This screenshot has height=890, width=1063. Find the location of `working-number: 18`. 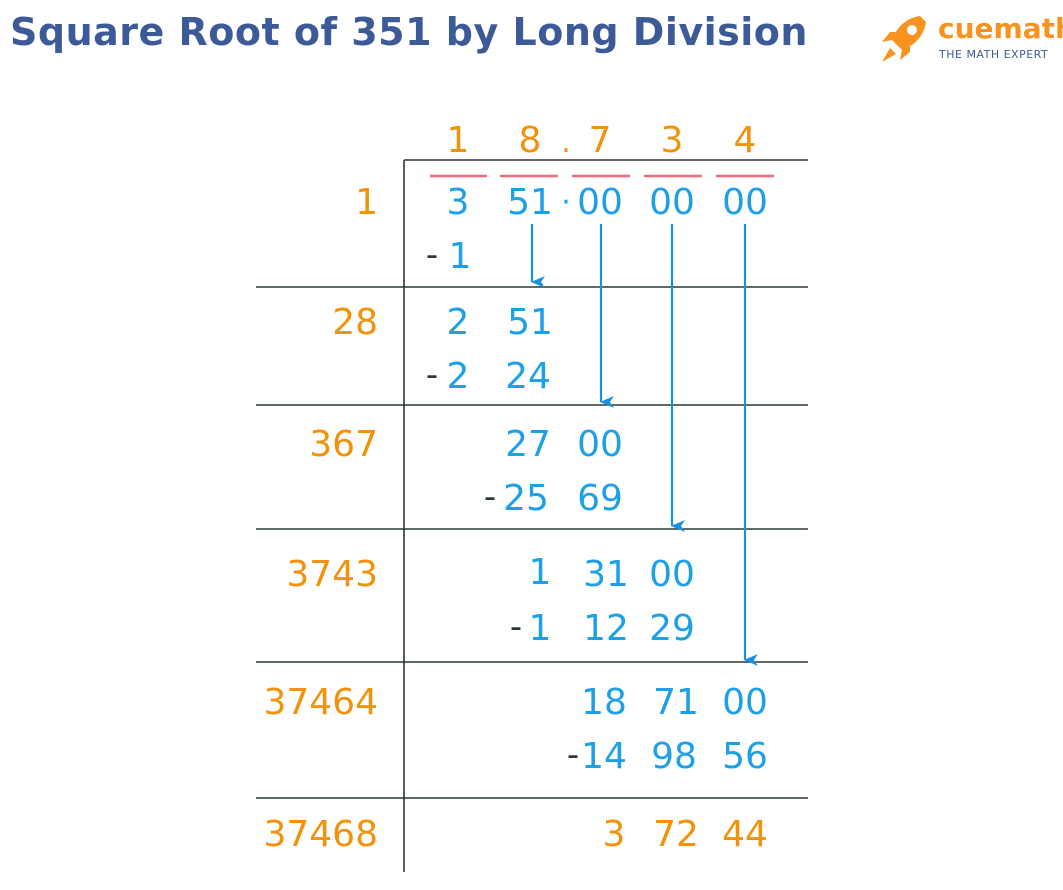

working-number: 18 is located at coordinates (604, 702).